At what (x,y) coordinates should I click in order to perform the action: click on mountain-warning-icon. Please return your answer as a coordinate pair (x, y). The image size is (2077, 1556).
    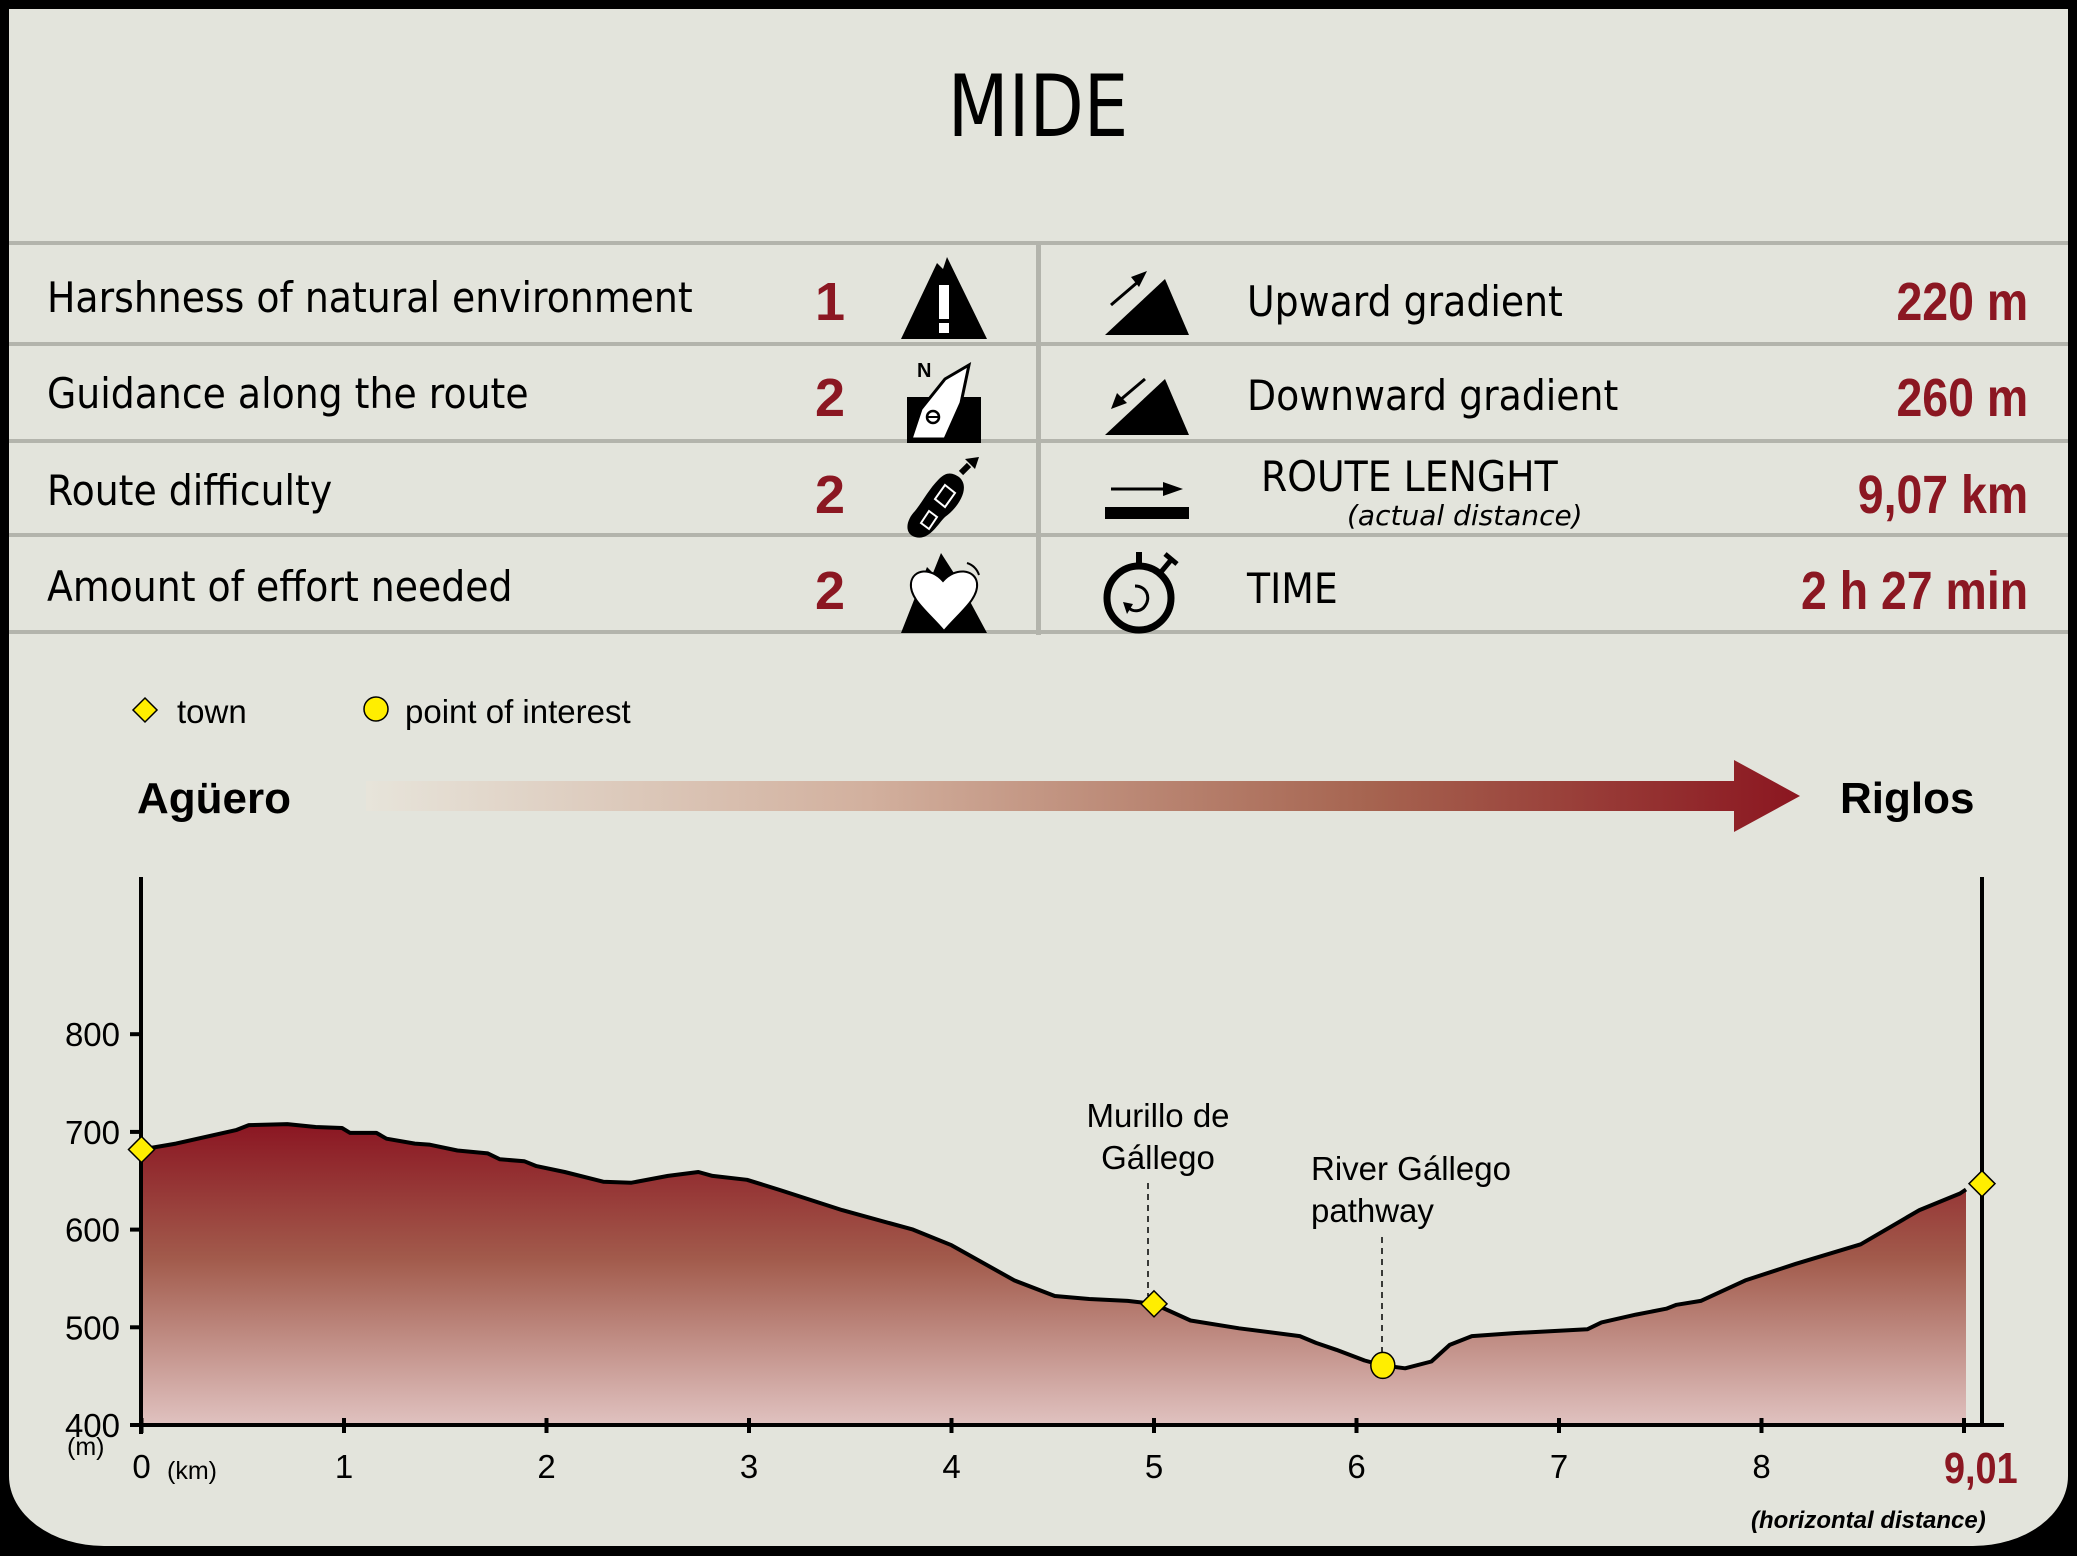
    Looking at the image, I should click on (944, 298).